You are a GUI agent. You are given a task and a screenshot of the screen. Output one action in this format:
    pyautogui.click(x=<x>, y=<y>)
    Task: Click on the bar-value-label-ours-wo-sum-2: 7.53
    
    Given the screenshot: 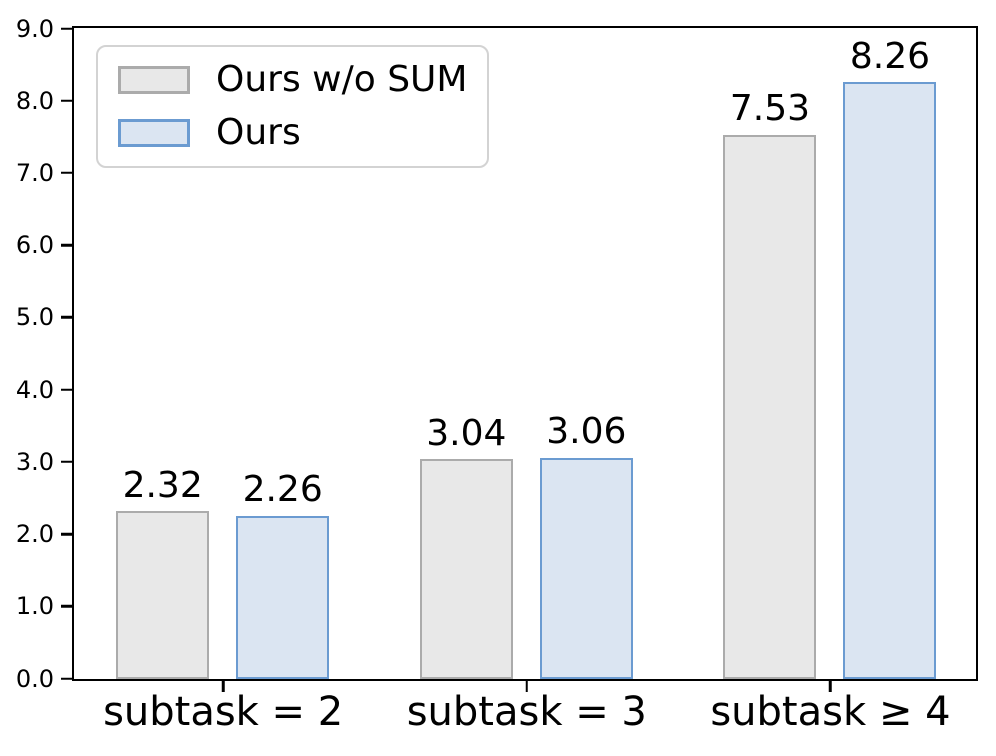 What is the action you would take?
    pyautogui.click(x=770, y=109)
    